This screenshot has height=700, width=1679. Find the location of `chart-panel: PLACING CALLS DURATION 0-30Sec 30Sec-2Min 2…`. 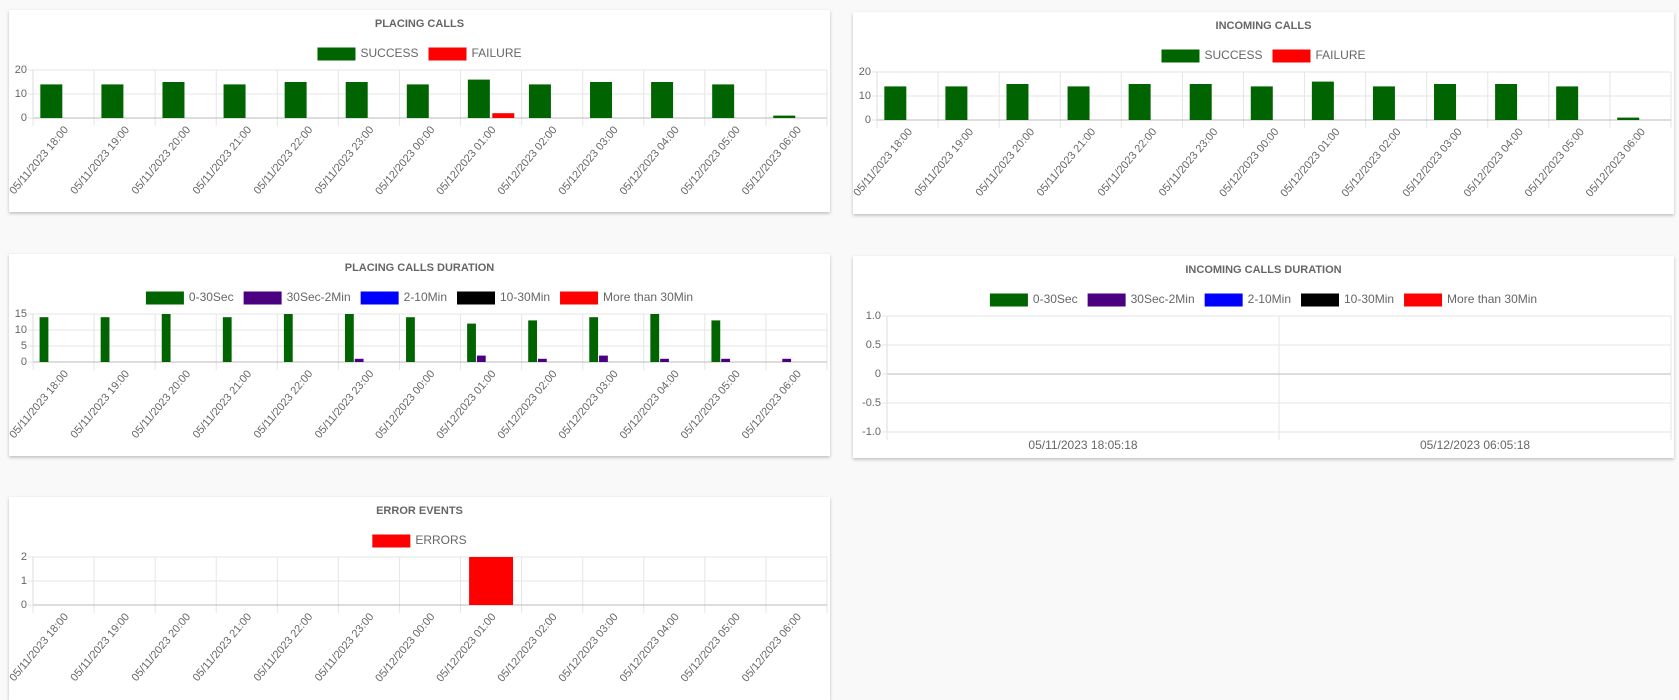

chart-panel: PLACING CALLS DURATION 0-30Sec 30Sec-2Min 2… is located at coordinates (418, 355).